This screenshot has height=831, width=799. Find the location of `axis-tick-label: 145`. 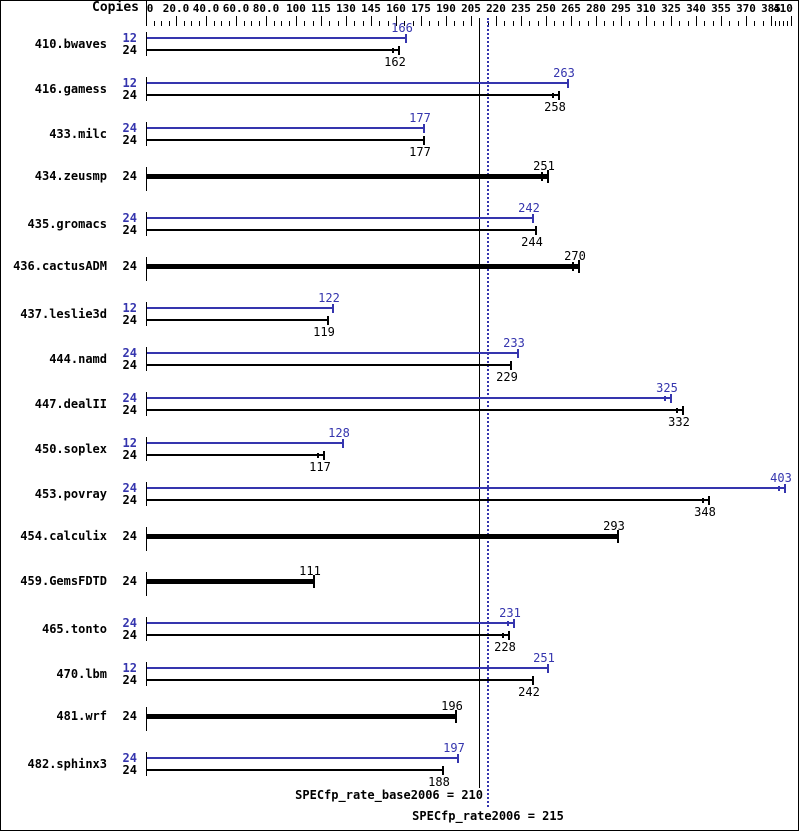

axis-tick-label: 145 is located at coordinates (371, 8).